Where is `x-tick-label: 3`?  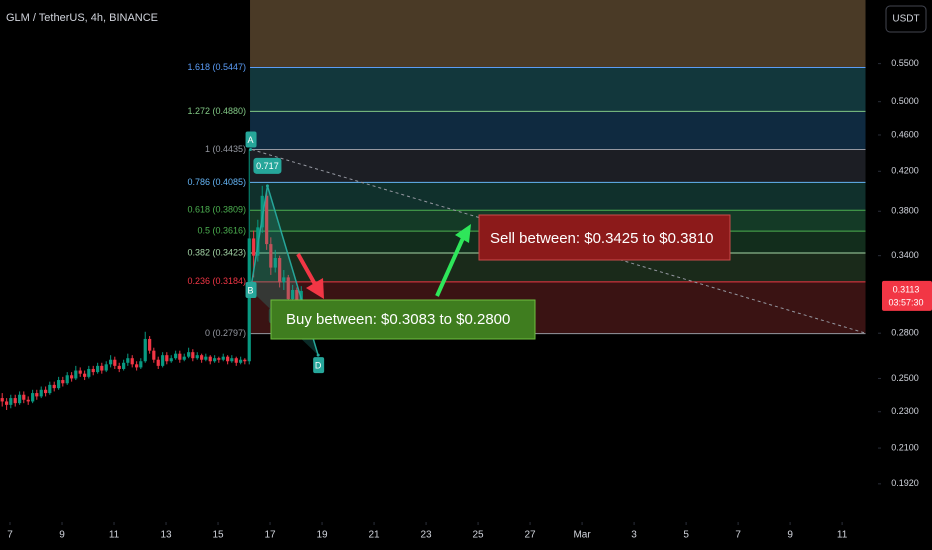
x-tick-label: 3 is located at coordinates (634, 535).